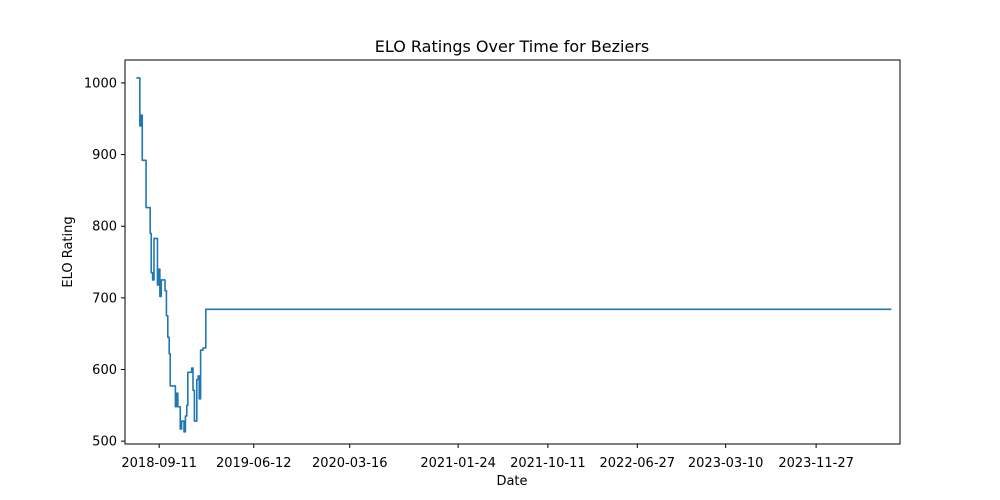 The width and height of the screenshot is (1000, 500). Describe the element at coordinates (104, 370) in the screenshot. I see `y-tick-label: 600` at that location.